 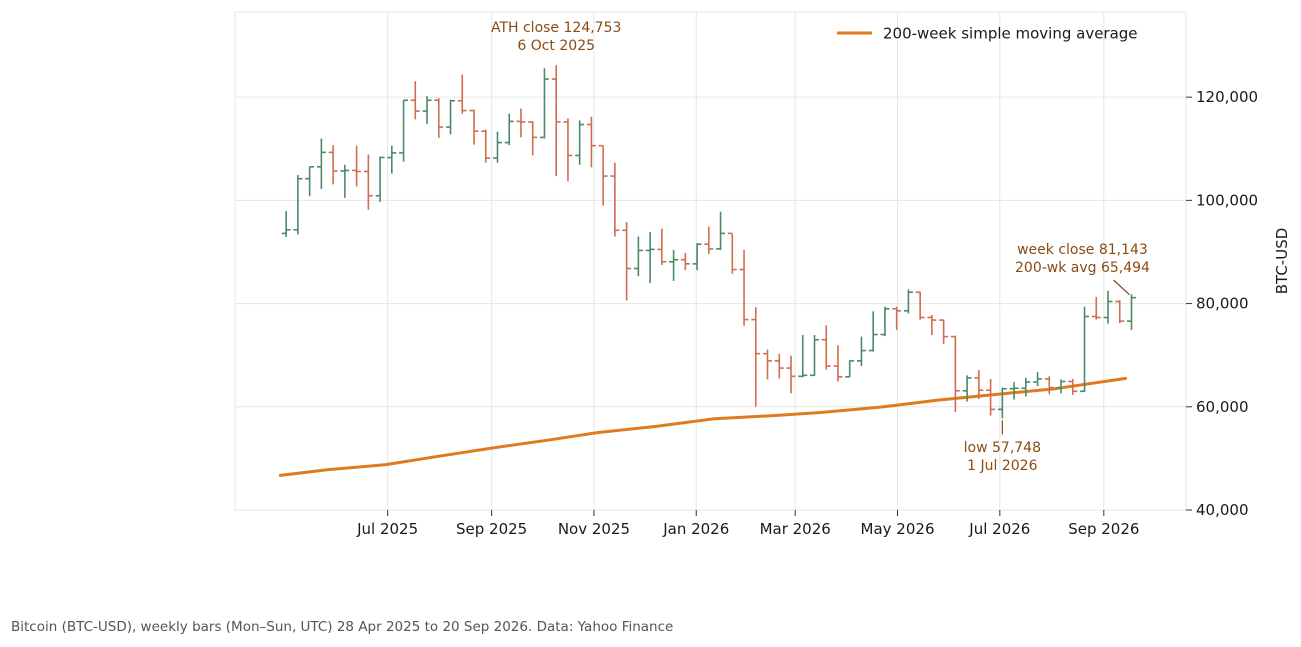 What do you see at coordinates (999, 529) in the screenshot?
I see `x-tick-label: Jul 2026` at bounding box center [999, 529].